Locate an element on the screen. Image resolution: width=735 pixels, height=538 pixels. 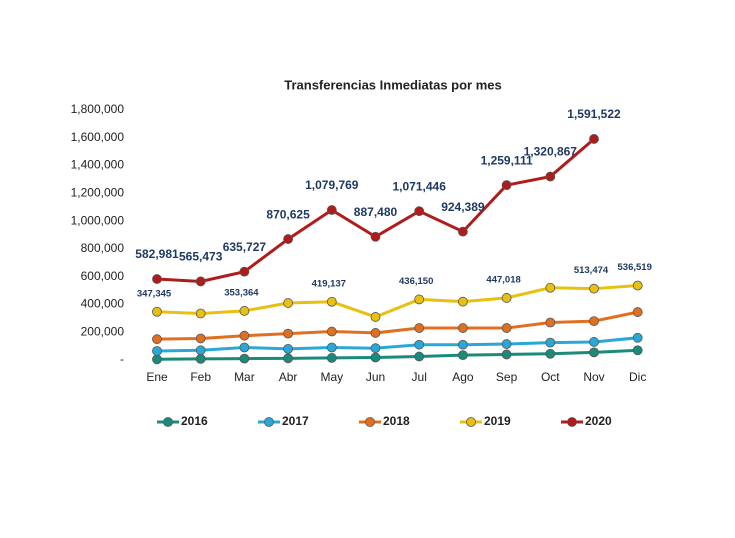
legend-label: 2019 is located at coordinates (497, 421).